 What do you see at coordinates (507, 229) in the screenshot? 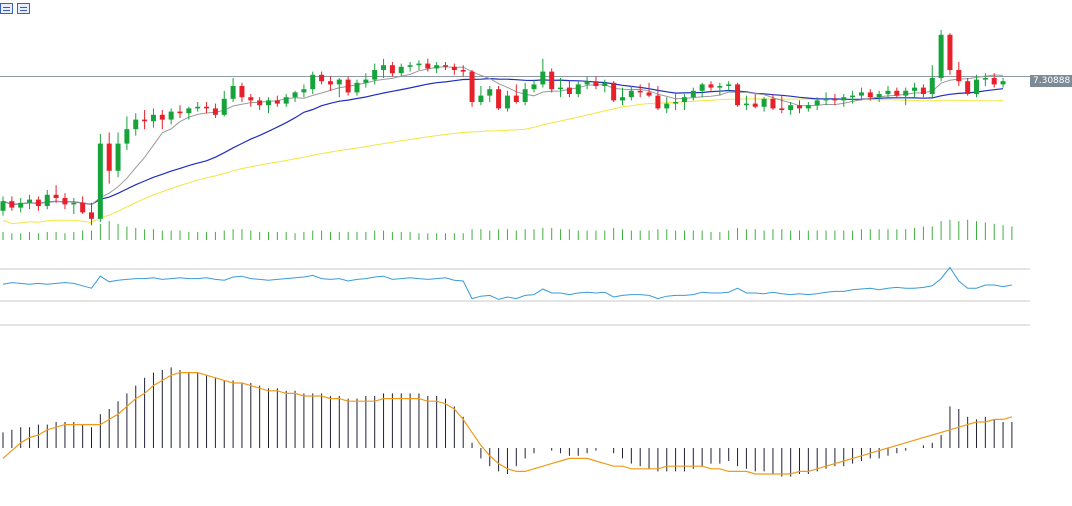
I see `volume-histogram` at bounding box center [507, 229].